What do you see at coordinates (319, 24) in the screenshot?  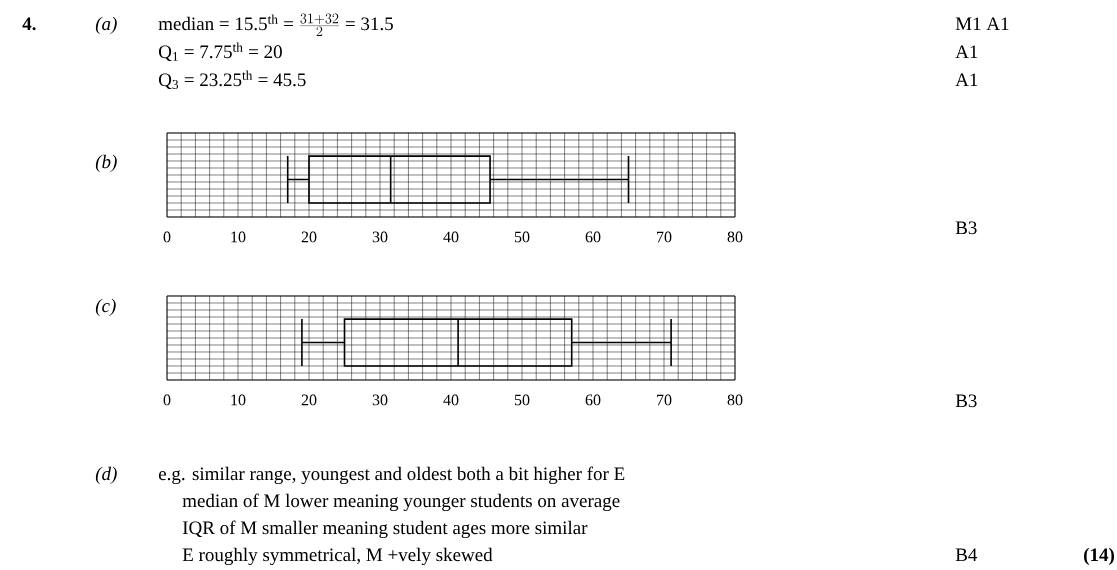 I see `text: $\frac{31+32}{2}$` at bounding box center [319, 24].